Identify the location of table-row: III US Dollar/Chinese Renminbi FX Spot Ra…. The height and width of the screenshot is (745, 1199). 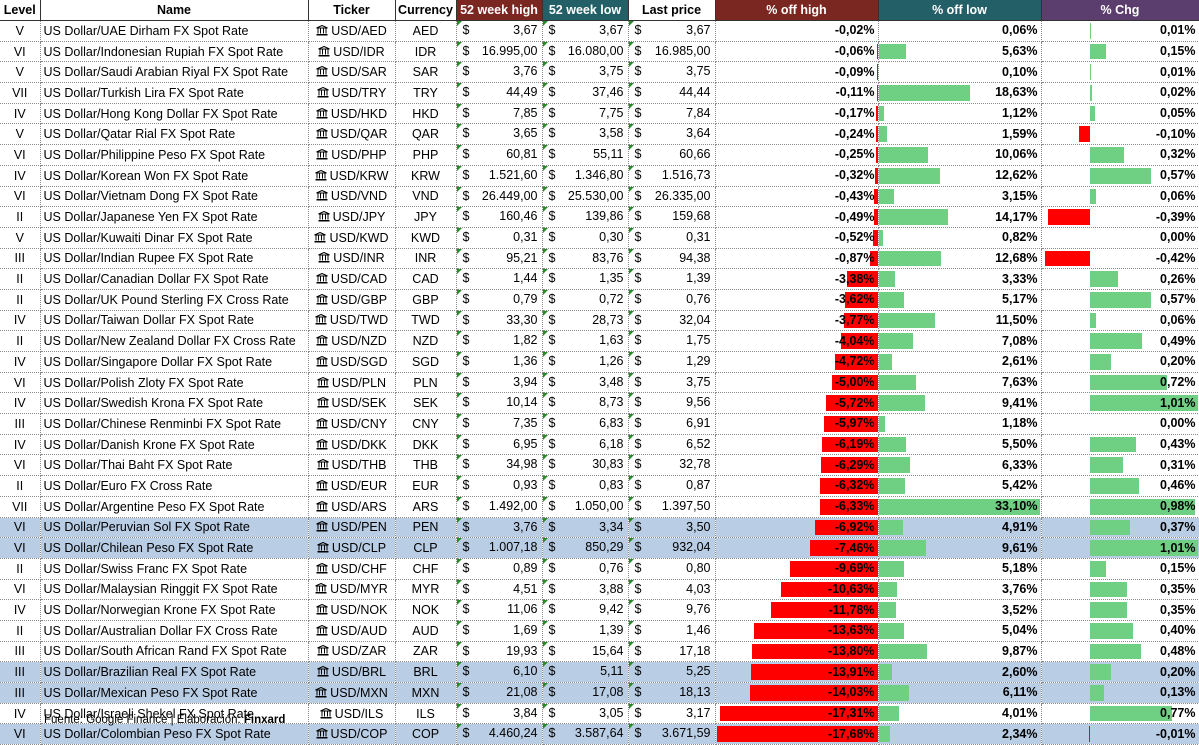
(599, 424).